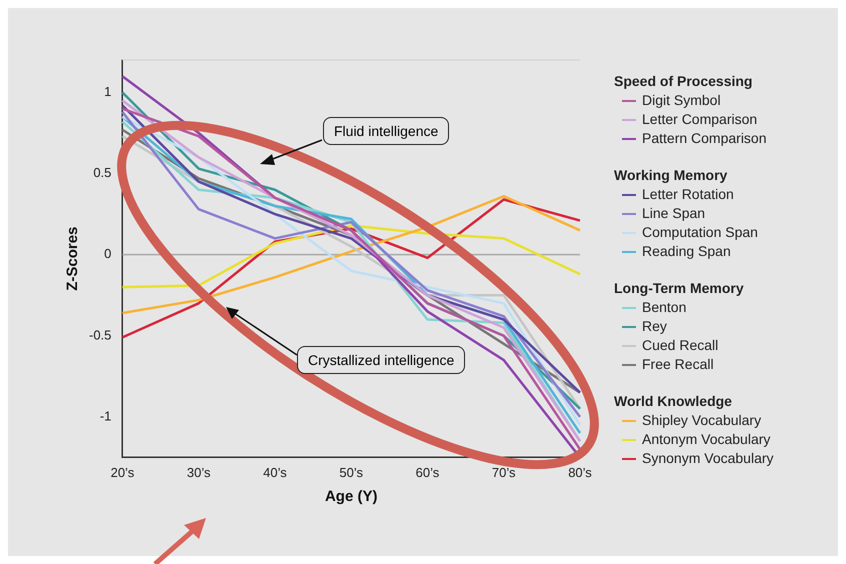 This screenshot has height=564, width=846. What do you see at coordinates (73, 258) in the screenshot?
I see `y-axis-title: Z-Scores` at bounding box center [73, 258].